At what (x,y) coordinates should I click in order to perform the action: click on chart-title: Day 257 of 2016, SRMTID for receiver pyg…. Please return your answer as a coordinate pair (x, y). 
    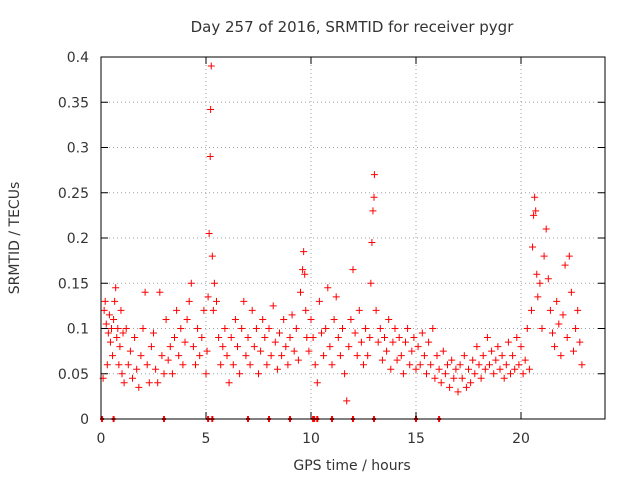
    Looking at the image, I should click on (353, 27).